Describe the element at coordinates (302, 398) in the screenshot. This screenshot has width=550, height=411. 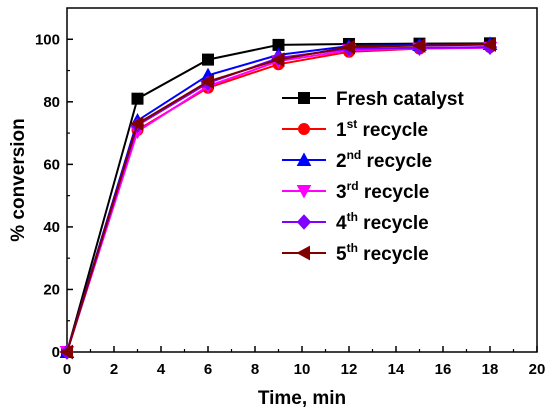
I see `x-axis-title: Time, min` at that location.